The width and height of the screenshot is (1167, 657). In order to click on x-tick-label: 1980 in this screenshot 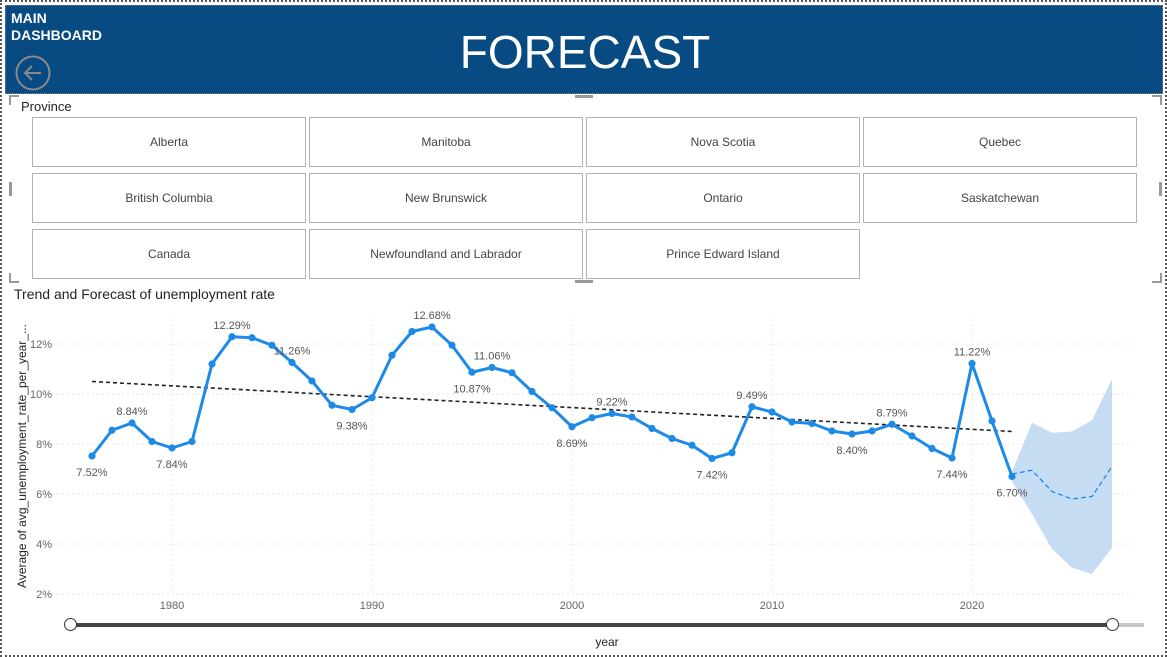, I will do `click(172, 606)`.